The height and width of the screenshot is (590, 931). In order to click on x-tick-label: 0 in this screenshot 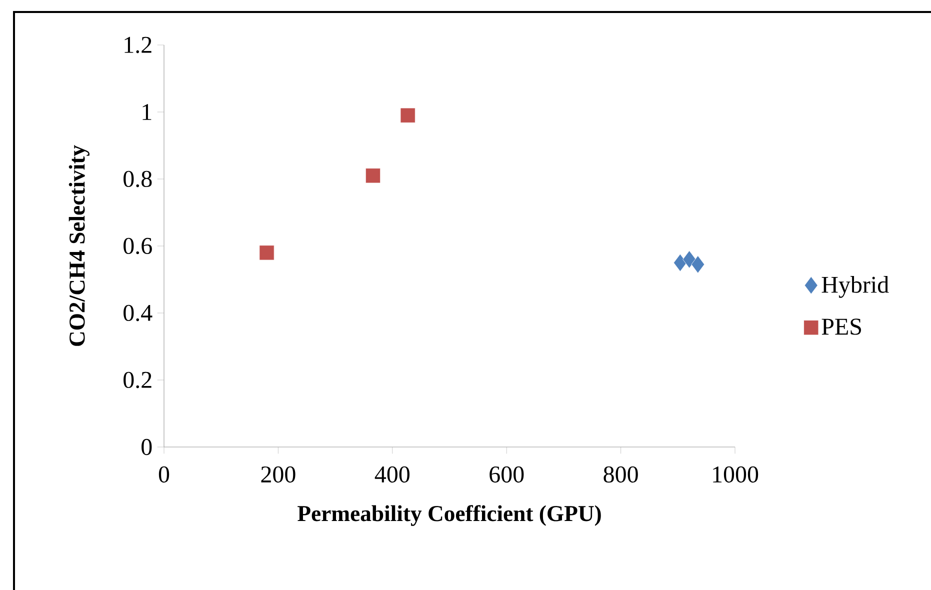, I will do `click(164, 474)`.